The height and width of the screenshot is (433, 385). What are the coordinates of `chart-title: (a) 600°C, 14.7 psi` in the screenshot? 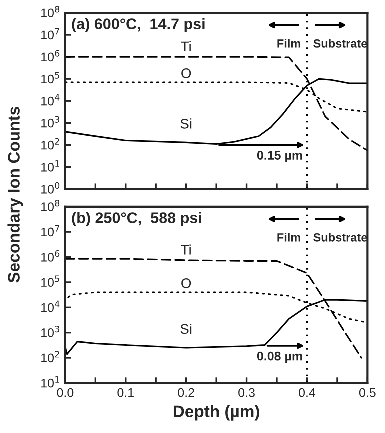 It's located at (138, 25).